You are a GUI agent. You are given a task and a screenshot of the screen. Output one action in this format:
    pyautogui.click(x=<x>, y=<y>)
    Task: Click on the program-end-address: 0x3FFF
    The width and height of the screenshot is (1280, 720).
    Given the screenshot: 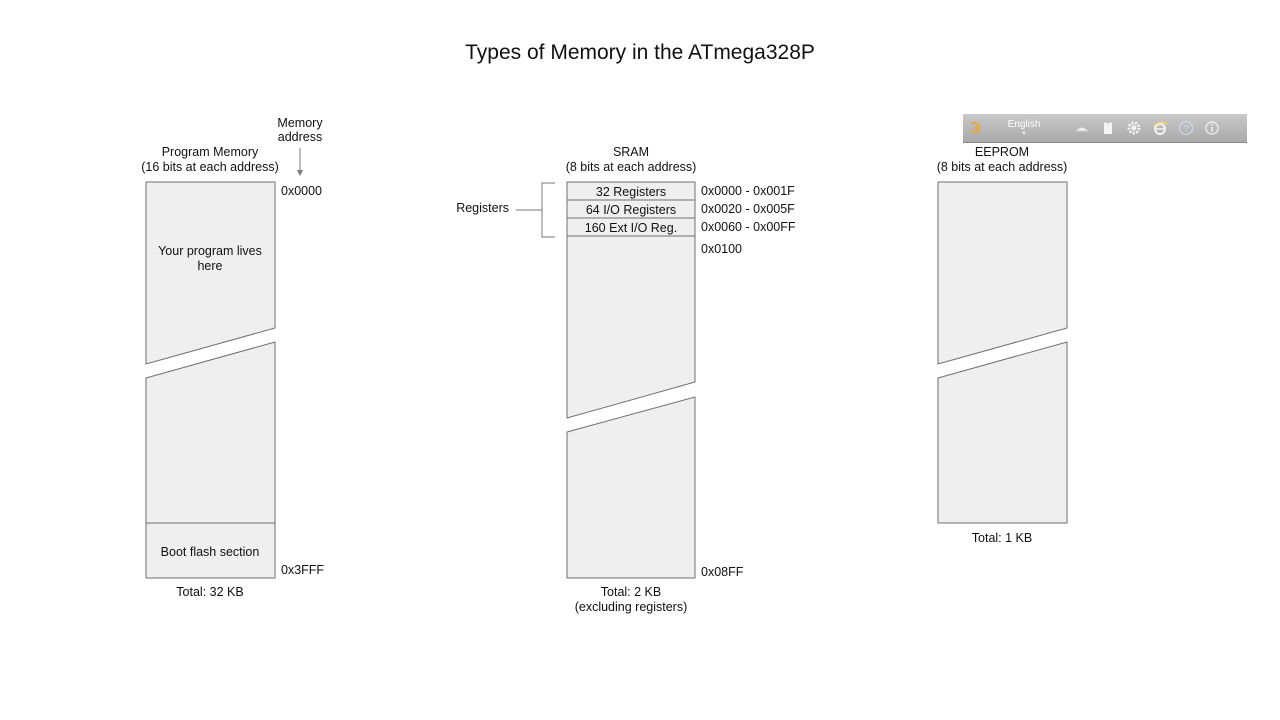 What is the action you would take?
    pyautogui.click(x=302, y=570)
    